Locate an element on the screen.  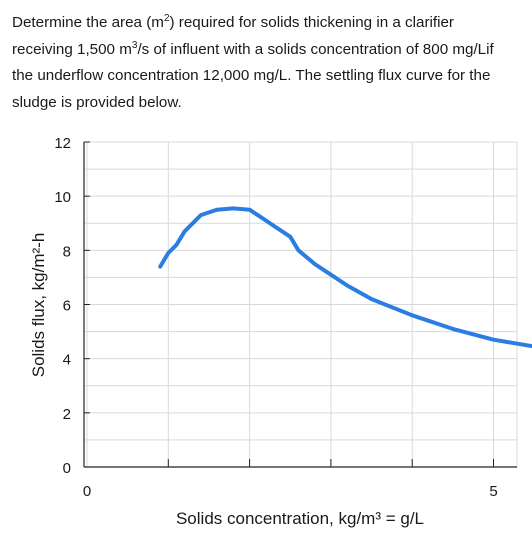
question-part-1: Determine the area (m is located at coordinates (88, 22).